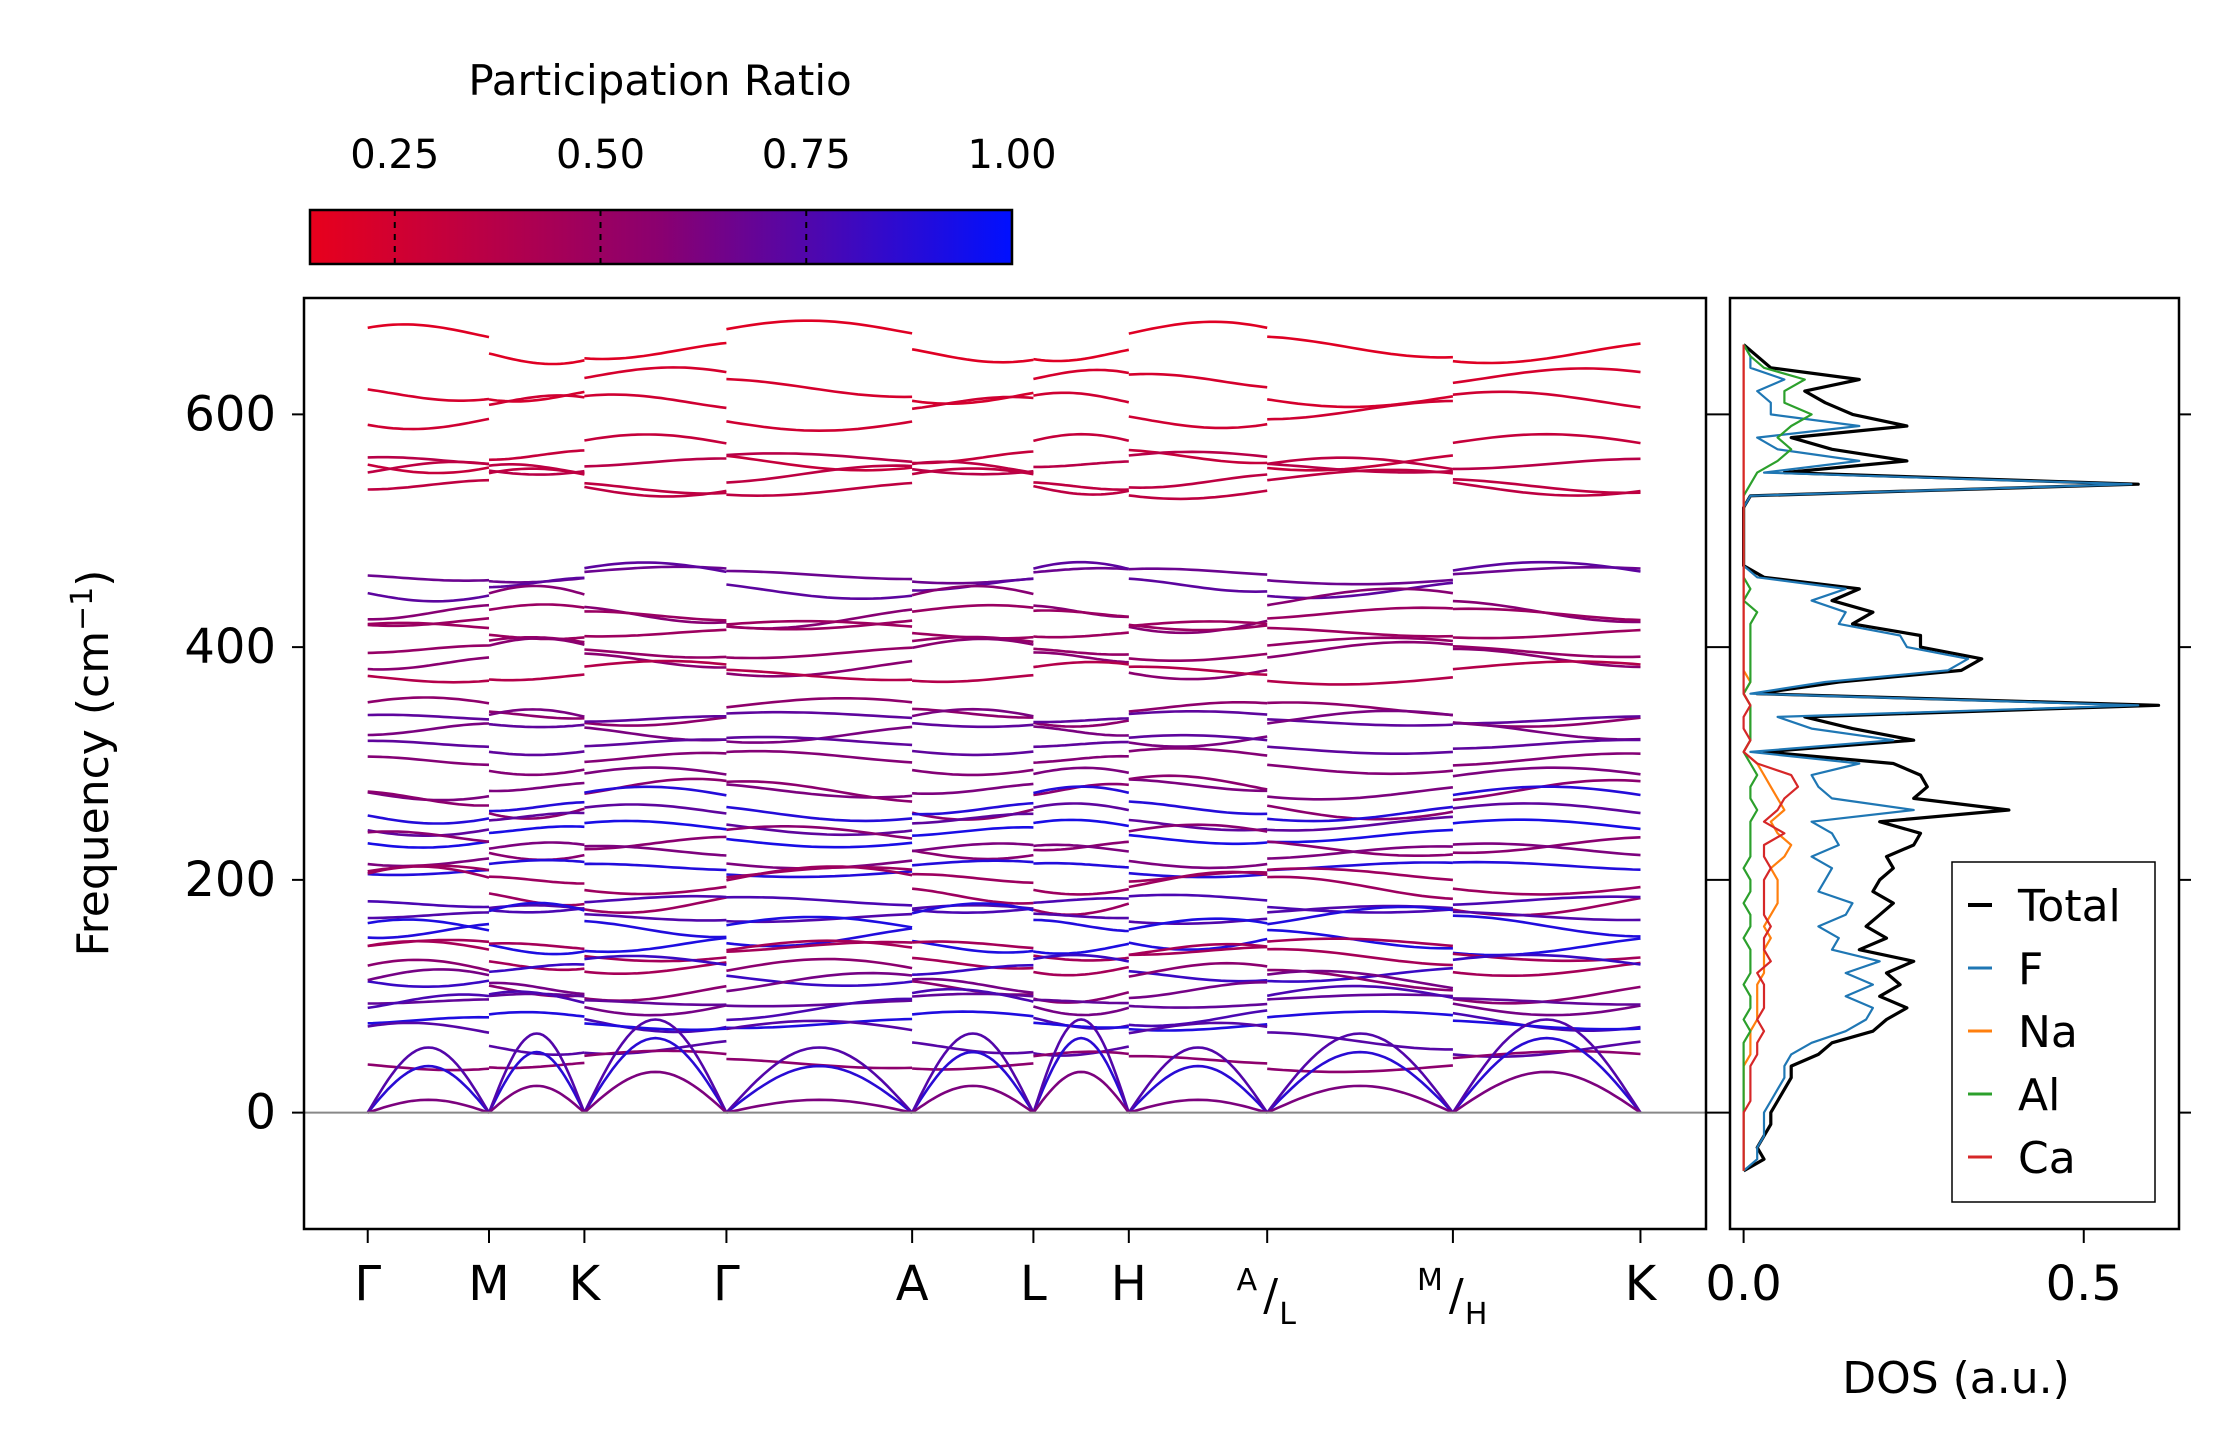 The image size is (2222, 1455). What do you see at coordinates (367, 1284) in the screenshot?
I see `kpoint-label: Γ` at bounding box center [367, 1284].